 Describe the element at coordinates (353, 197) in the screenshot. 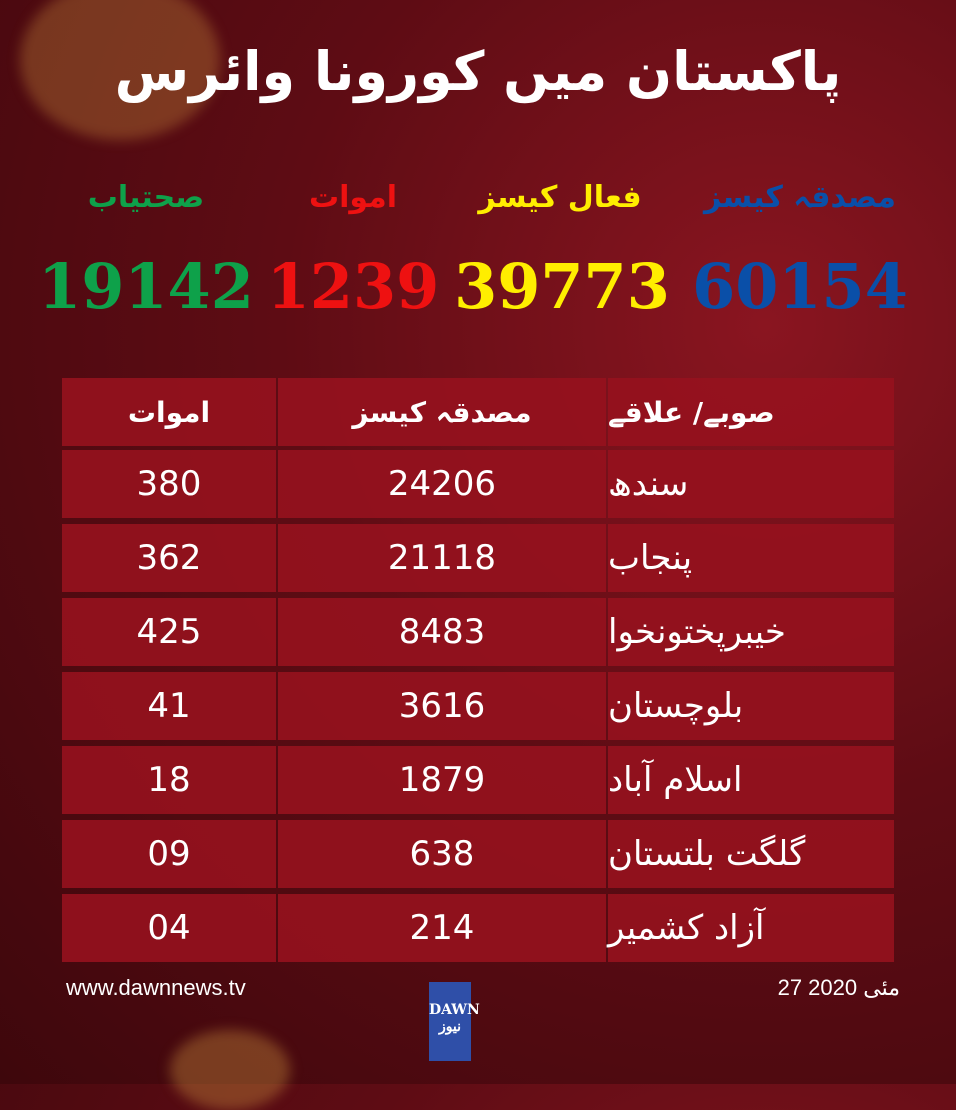

I see `deaths-label: اموات` at that location.